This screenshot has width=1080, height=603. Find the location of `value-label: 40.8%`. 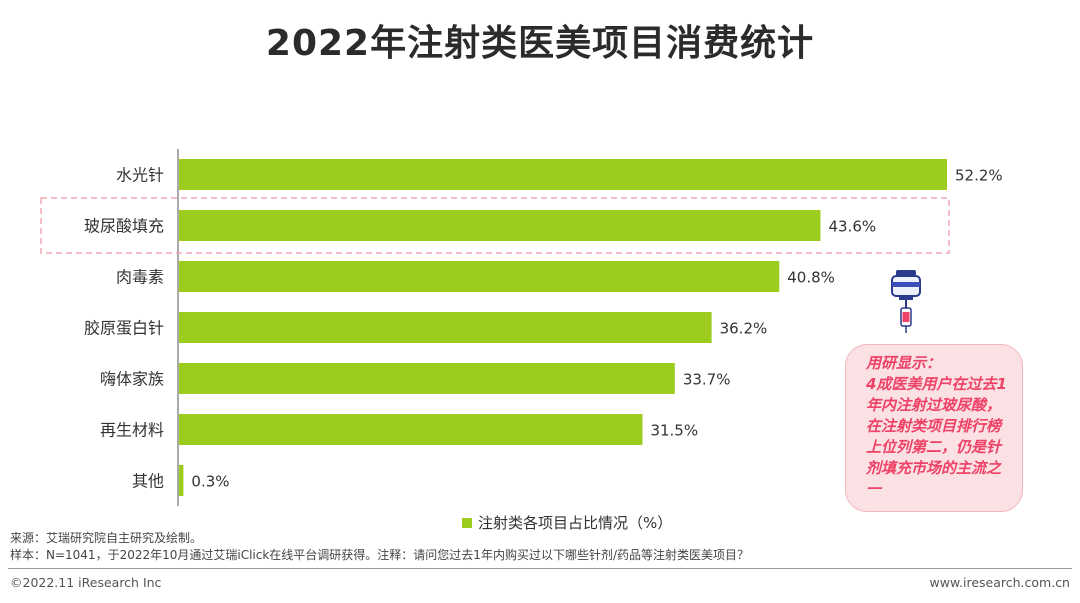

value-label: 40.8% is located at coordinates (811, 278).